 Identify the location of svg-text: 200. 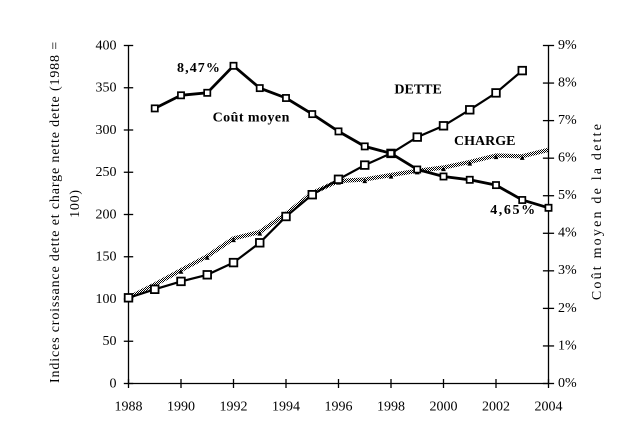
(106, 214).